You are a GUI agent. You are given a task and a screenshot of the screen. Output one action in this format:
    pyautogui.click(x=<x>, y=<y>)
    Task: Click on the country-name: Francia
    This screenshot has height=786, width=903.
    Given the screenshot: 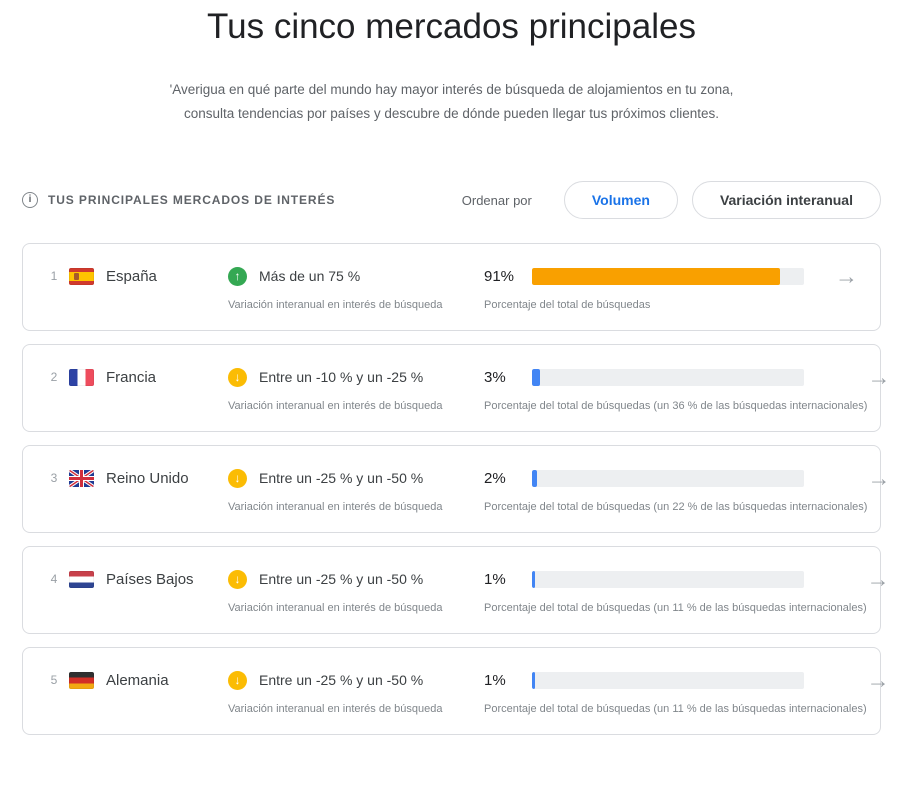 What is the action you would take?
    pyautogui.click(x=131, y=377)
    